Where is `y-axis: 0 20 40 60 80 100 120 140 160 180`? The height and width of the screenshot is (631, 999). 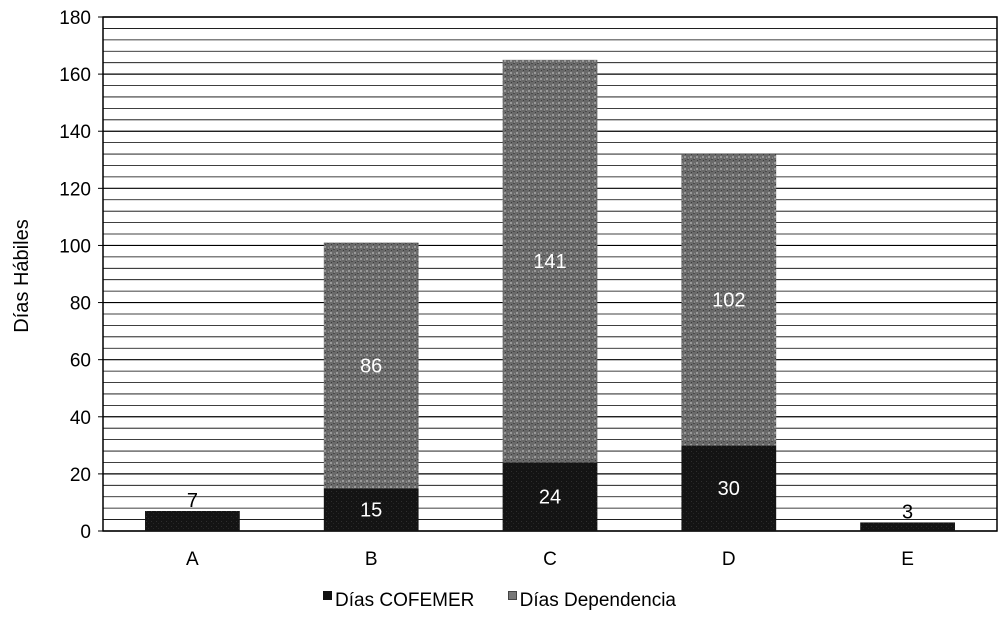
y-axis: 0 20 40 60 80 100 120 140 160 180 is located at coordinates (81, 275).